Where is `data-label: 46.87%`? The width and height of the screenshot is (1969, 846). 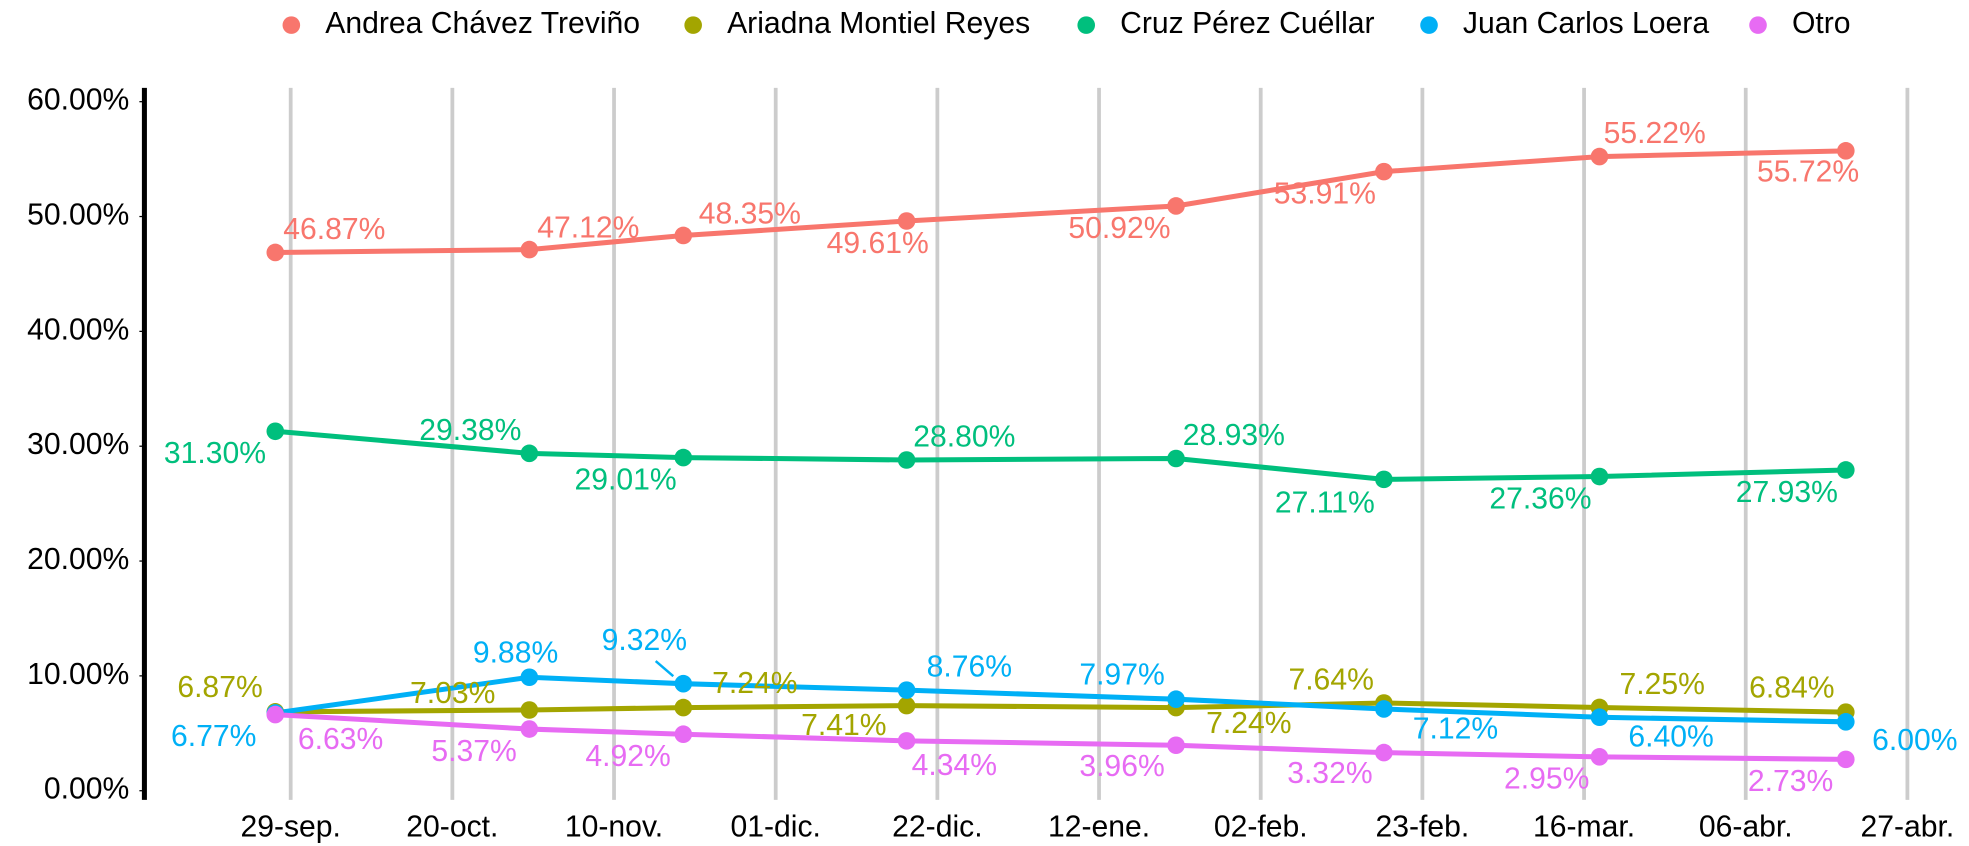 data-label: 46.87% is located at coordinates (334, 229).